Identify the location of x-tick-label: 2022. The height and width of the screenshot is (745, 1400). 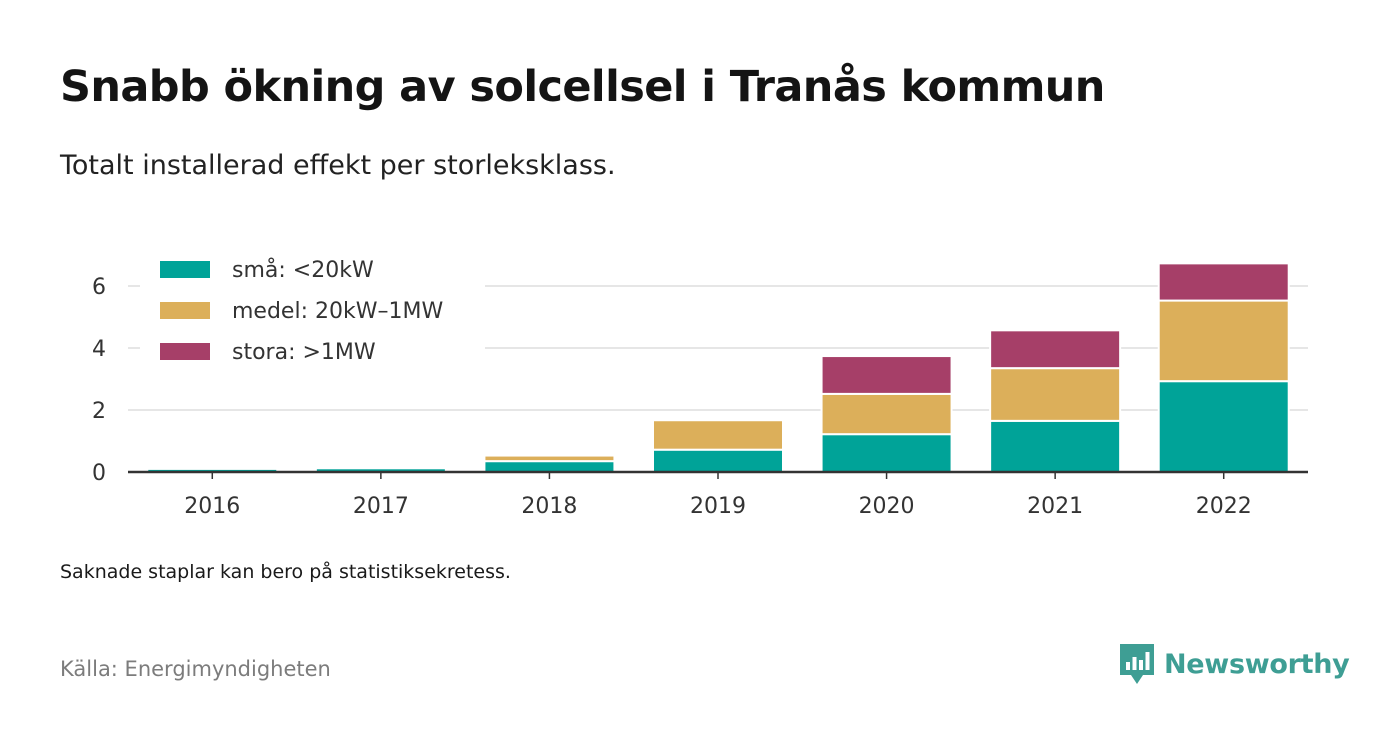
(1224, 506).